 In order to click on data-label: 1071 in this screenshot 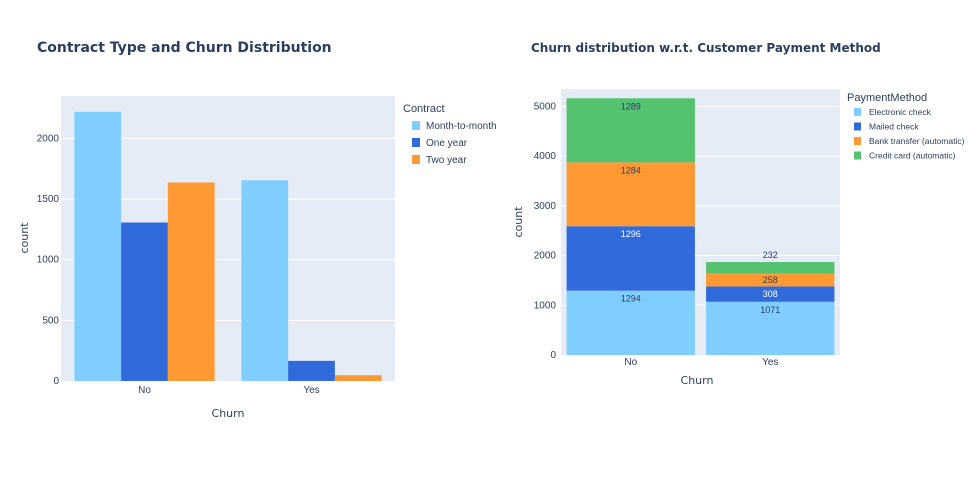, I will do `click(770, 310)`.